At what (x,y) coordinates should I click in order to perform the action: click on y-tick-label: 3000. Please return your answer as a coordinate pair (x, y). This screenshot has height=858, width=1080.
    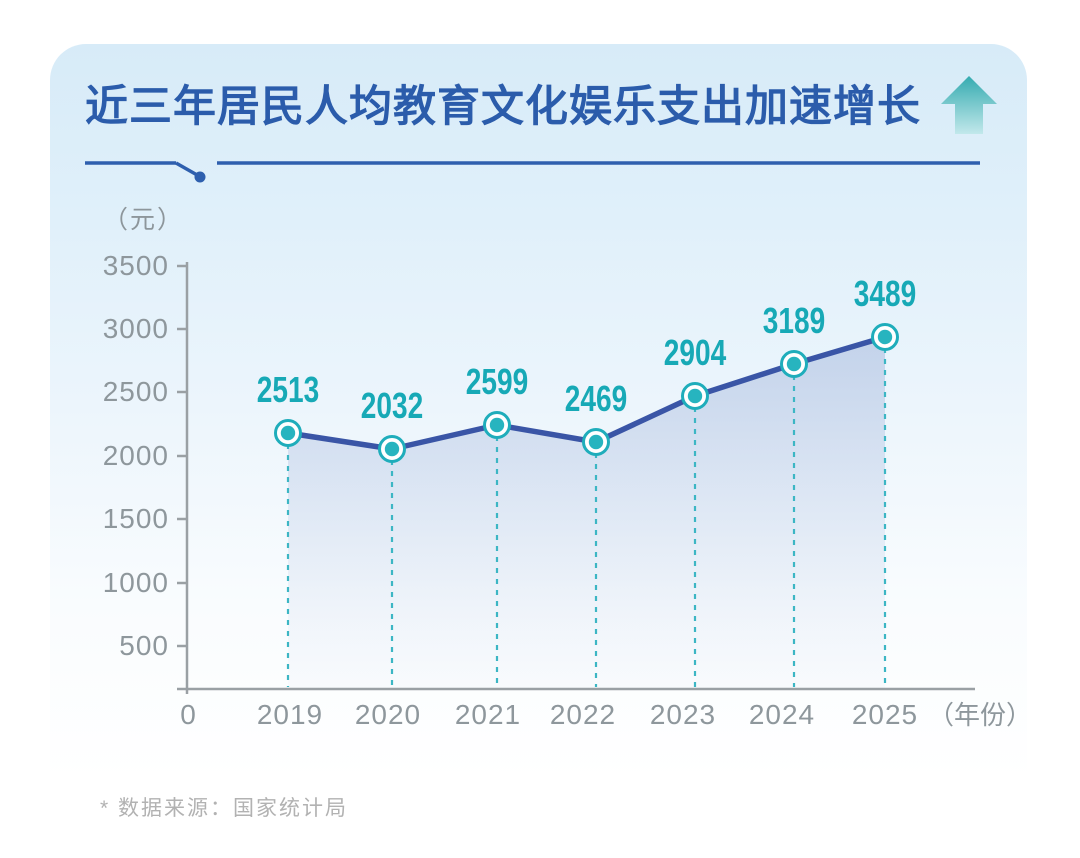
    Looking at the image, I should click on (136, 328).